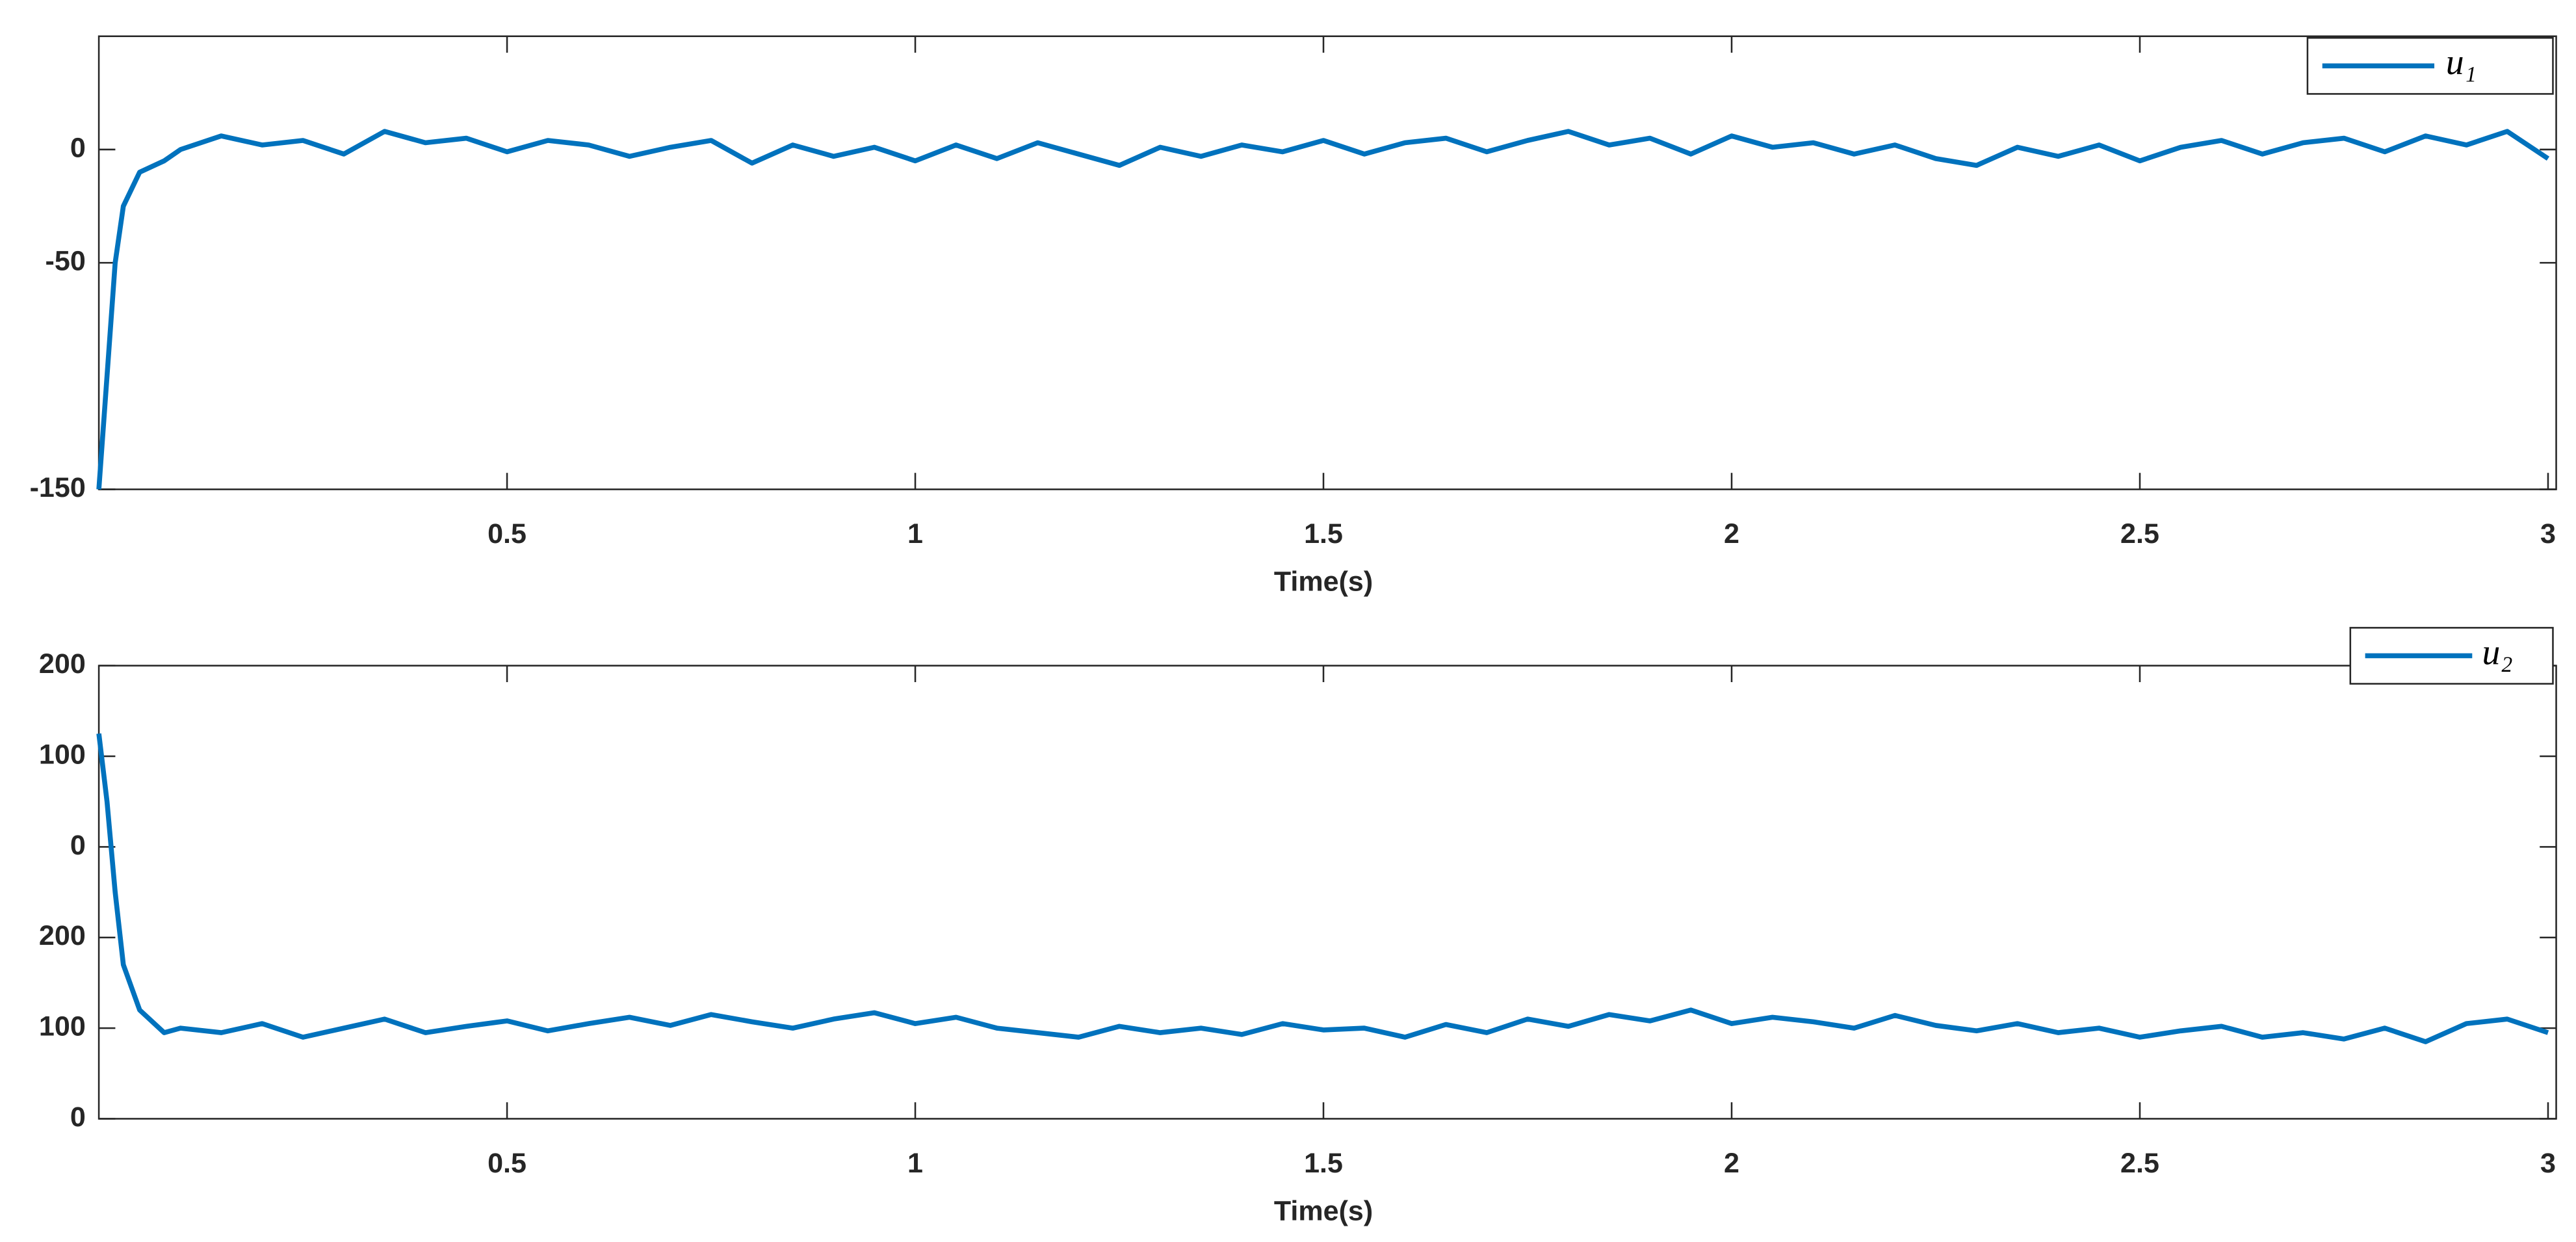  I want to click on legend-label: u₂, so click(2497, 652).